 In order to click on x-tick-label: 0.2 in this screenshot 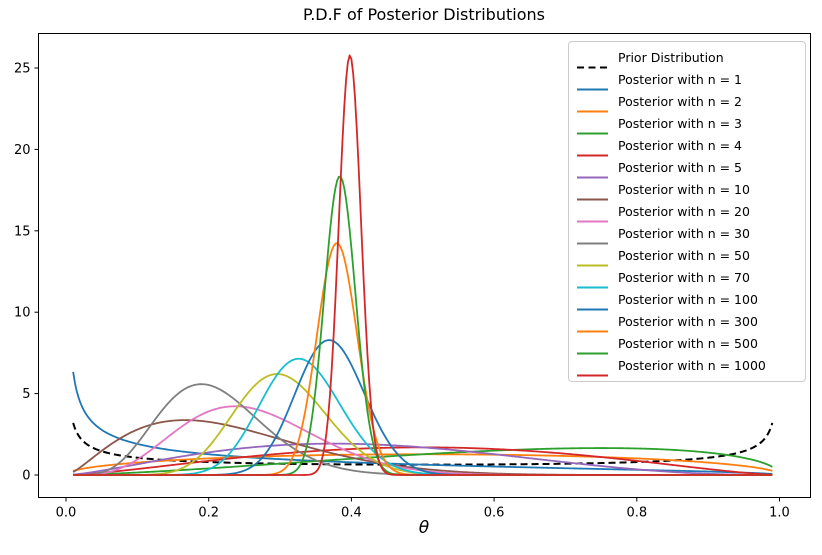, I will do `click(208, 513)`.